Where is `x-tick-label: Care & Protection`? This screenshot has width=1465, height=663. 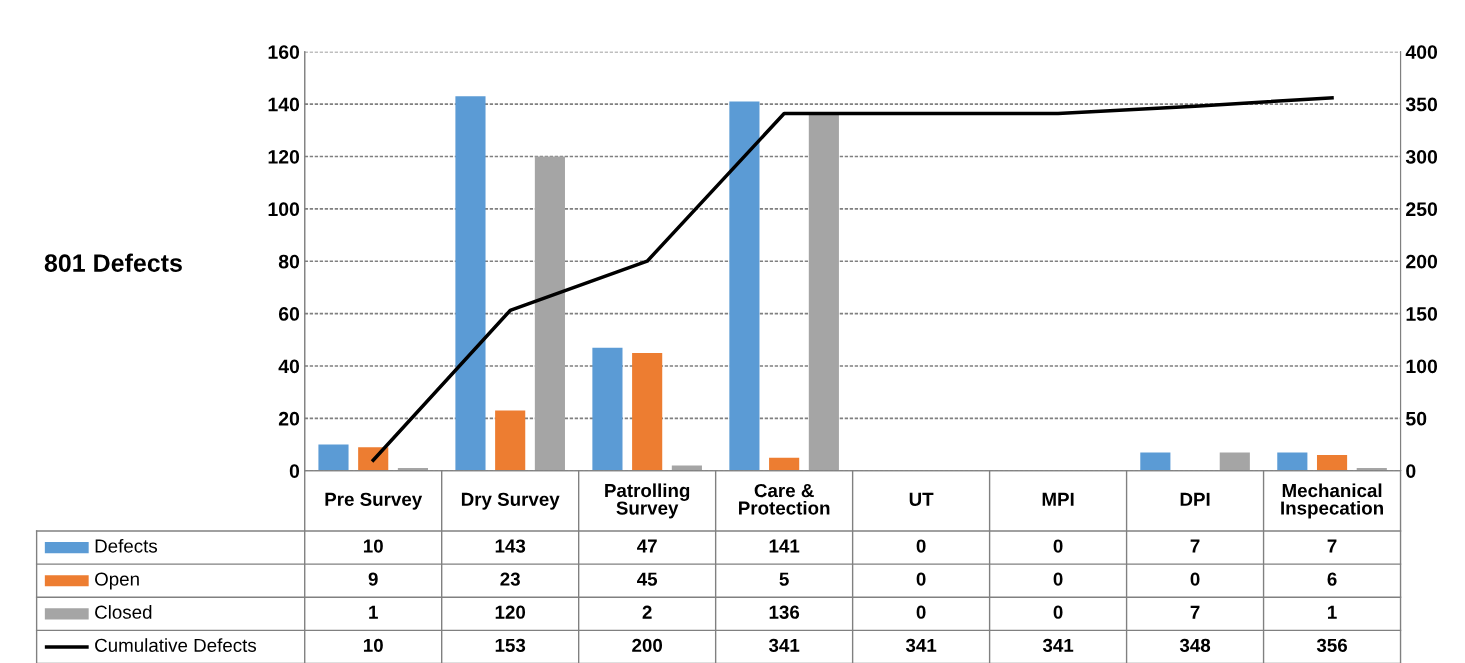 x-tick-label: Care & Protection is located at coordinates (784, 499).